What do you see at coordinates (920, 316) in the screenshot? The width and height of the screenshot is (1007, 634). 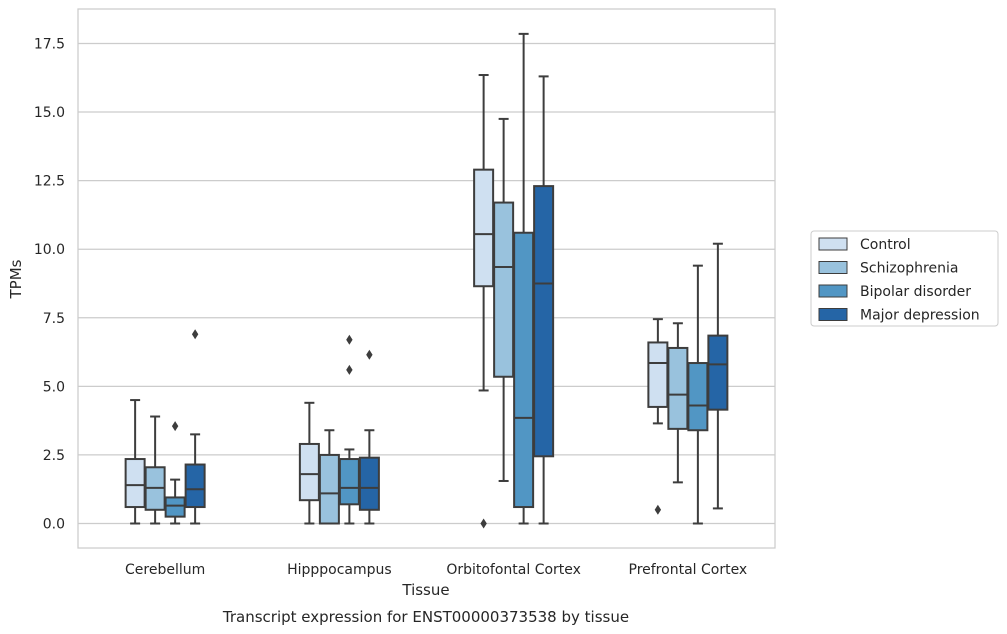 I see `legend-label: Major depression` at bounding box center [920, 316].